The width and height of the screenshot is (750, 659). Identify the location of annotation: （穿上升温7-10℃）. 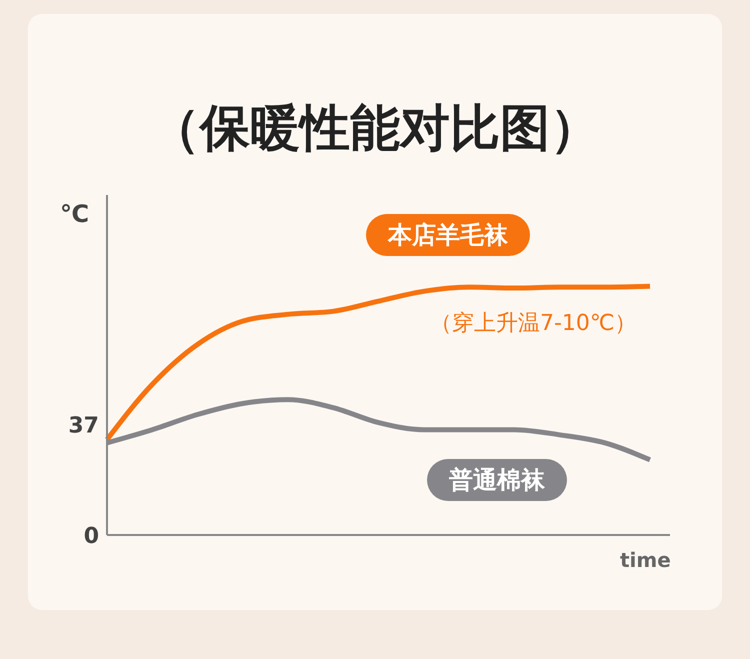
(533, 324).